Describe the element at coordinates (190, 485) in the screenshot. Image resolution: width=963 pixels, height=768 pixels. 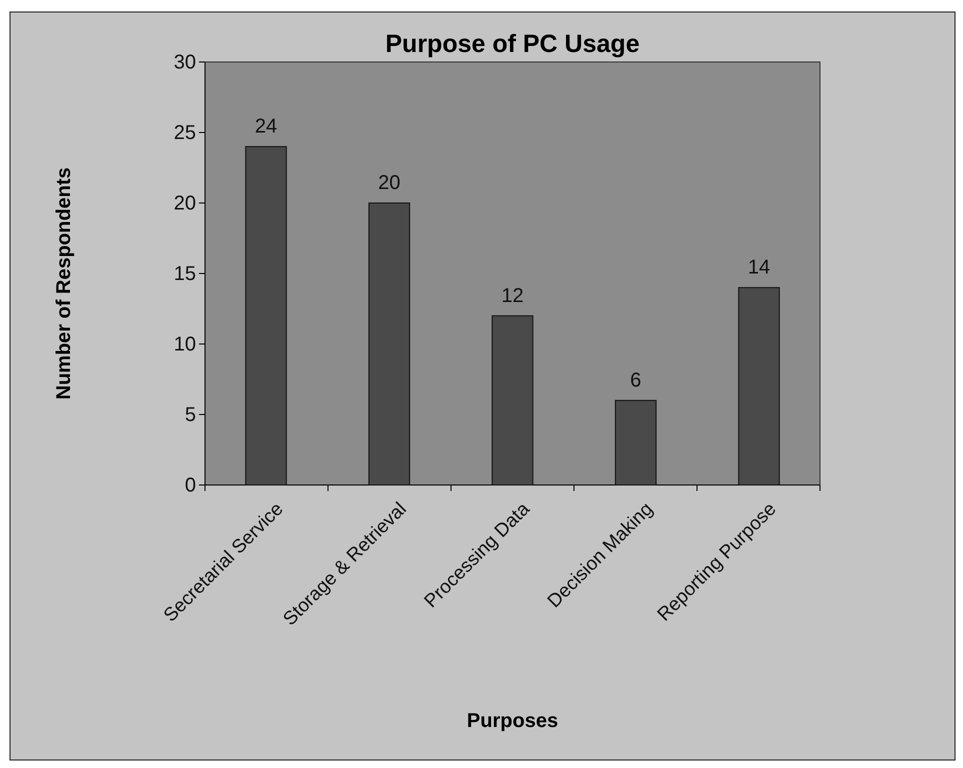
I see `y-tick-label: 0` at that location.